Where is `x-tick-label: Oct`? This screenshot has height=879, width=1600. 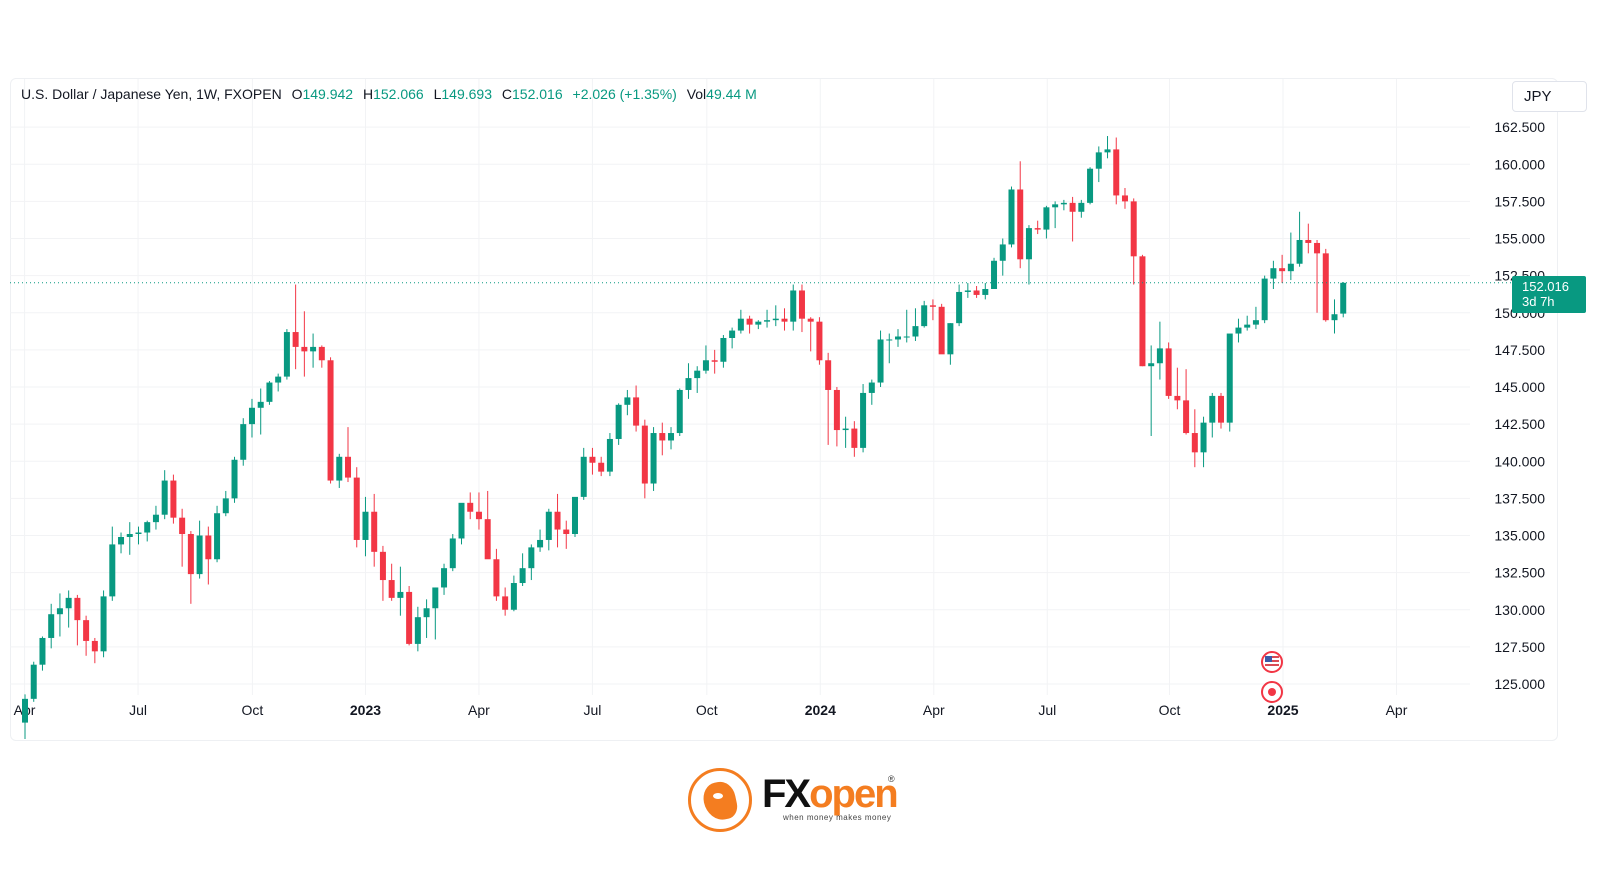 x-tick-label: Oct is located at coordinates (707, 710).